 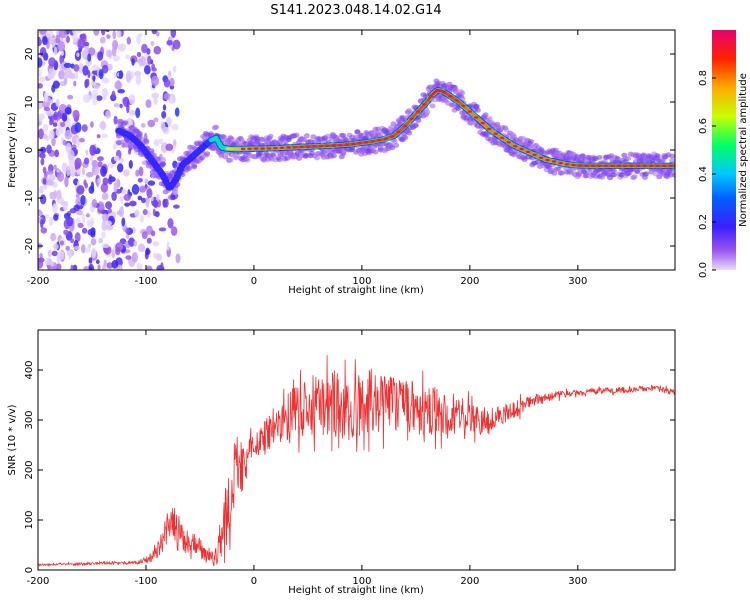 I want to click on colorbar-tick-label: 0.8, so click(x=703, y=78).